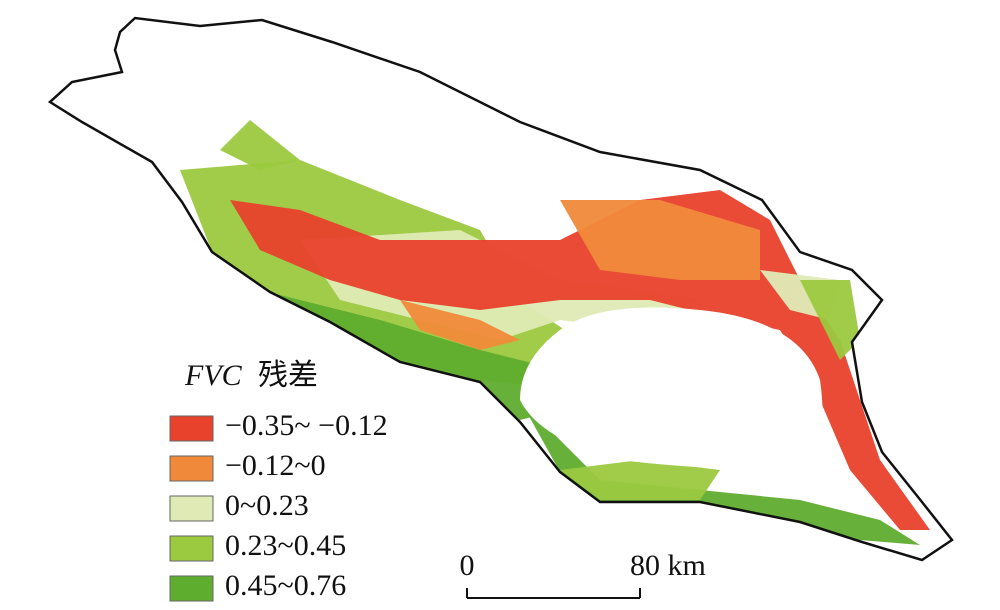 This screenshot has height=610, width=1000. Describe the element at coordinates (467, 565) in the screenshot. I see `scale-start: 0` at that location.